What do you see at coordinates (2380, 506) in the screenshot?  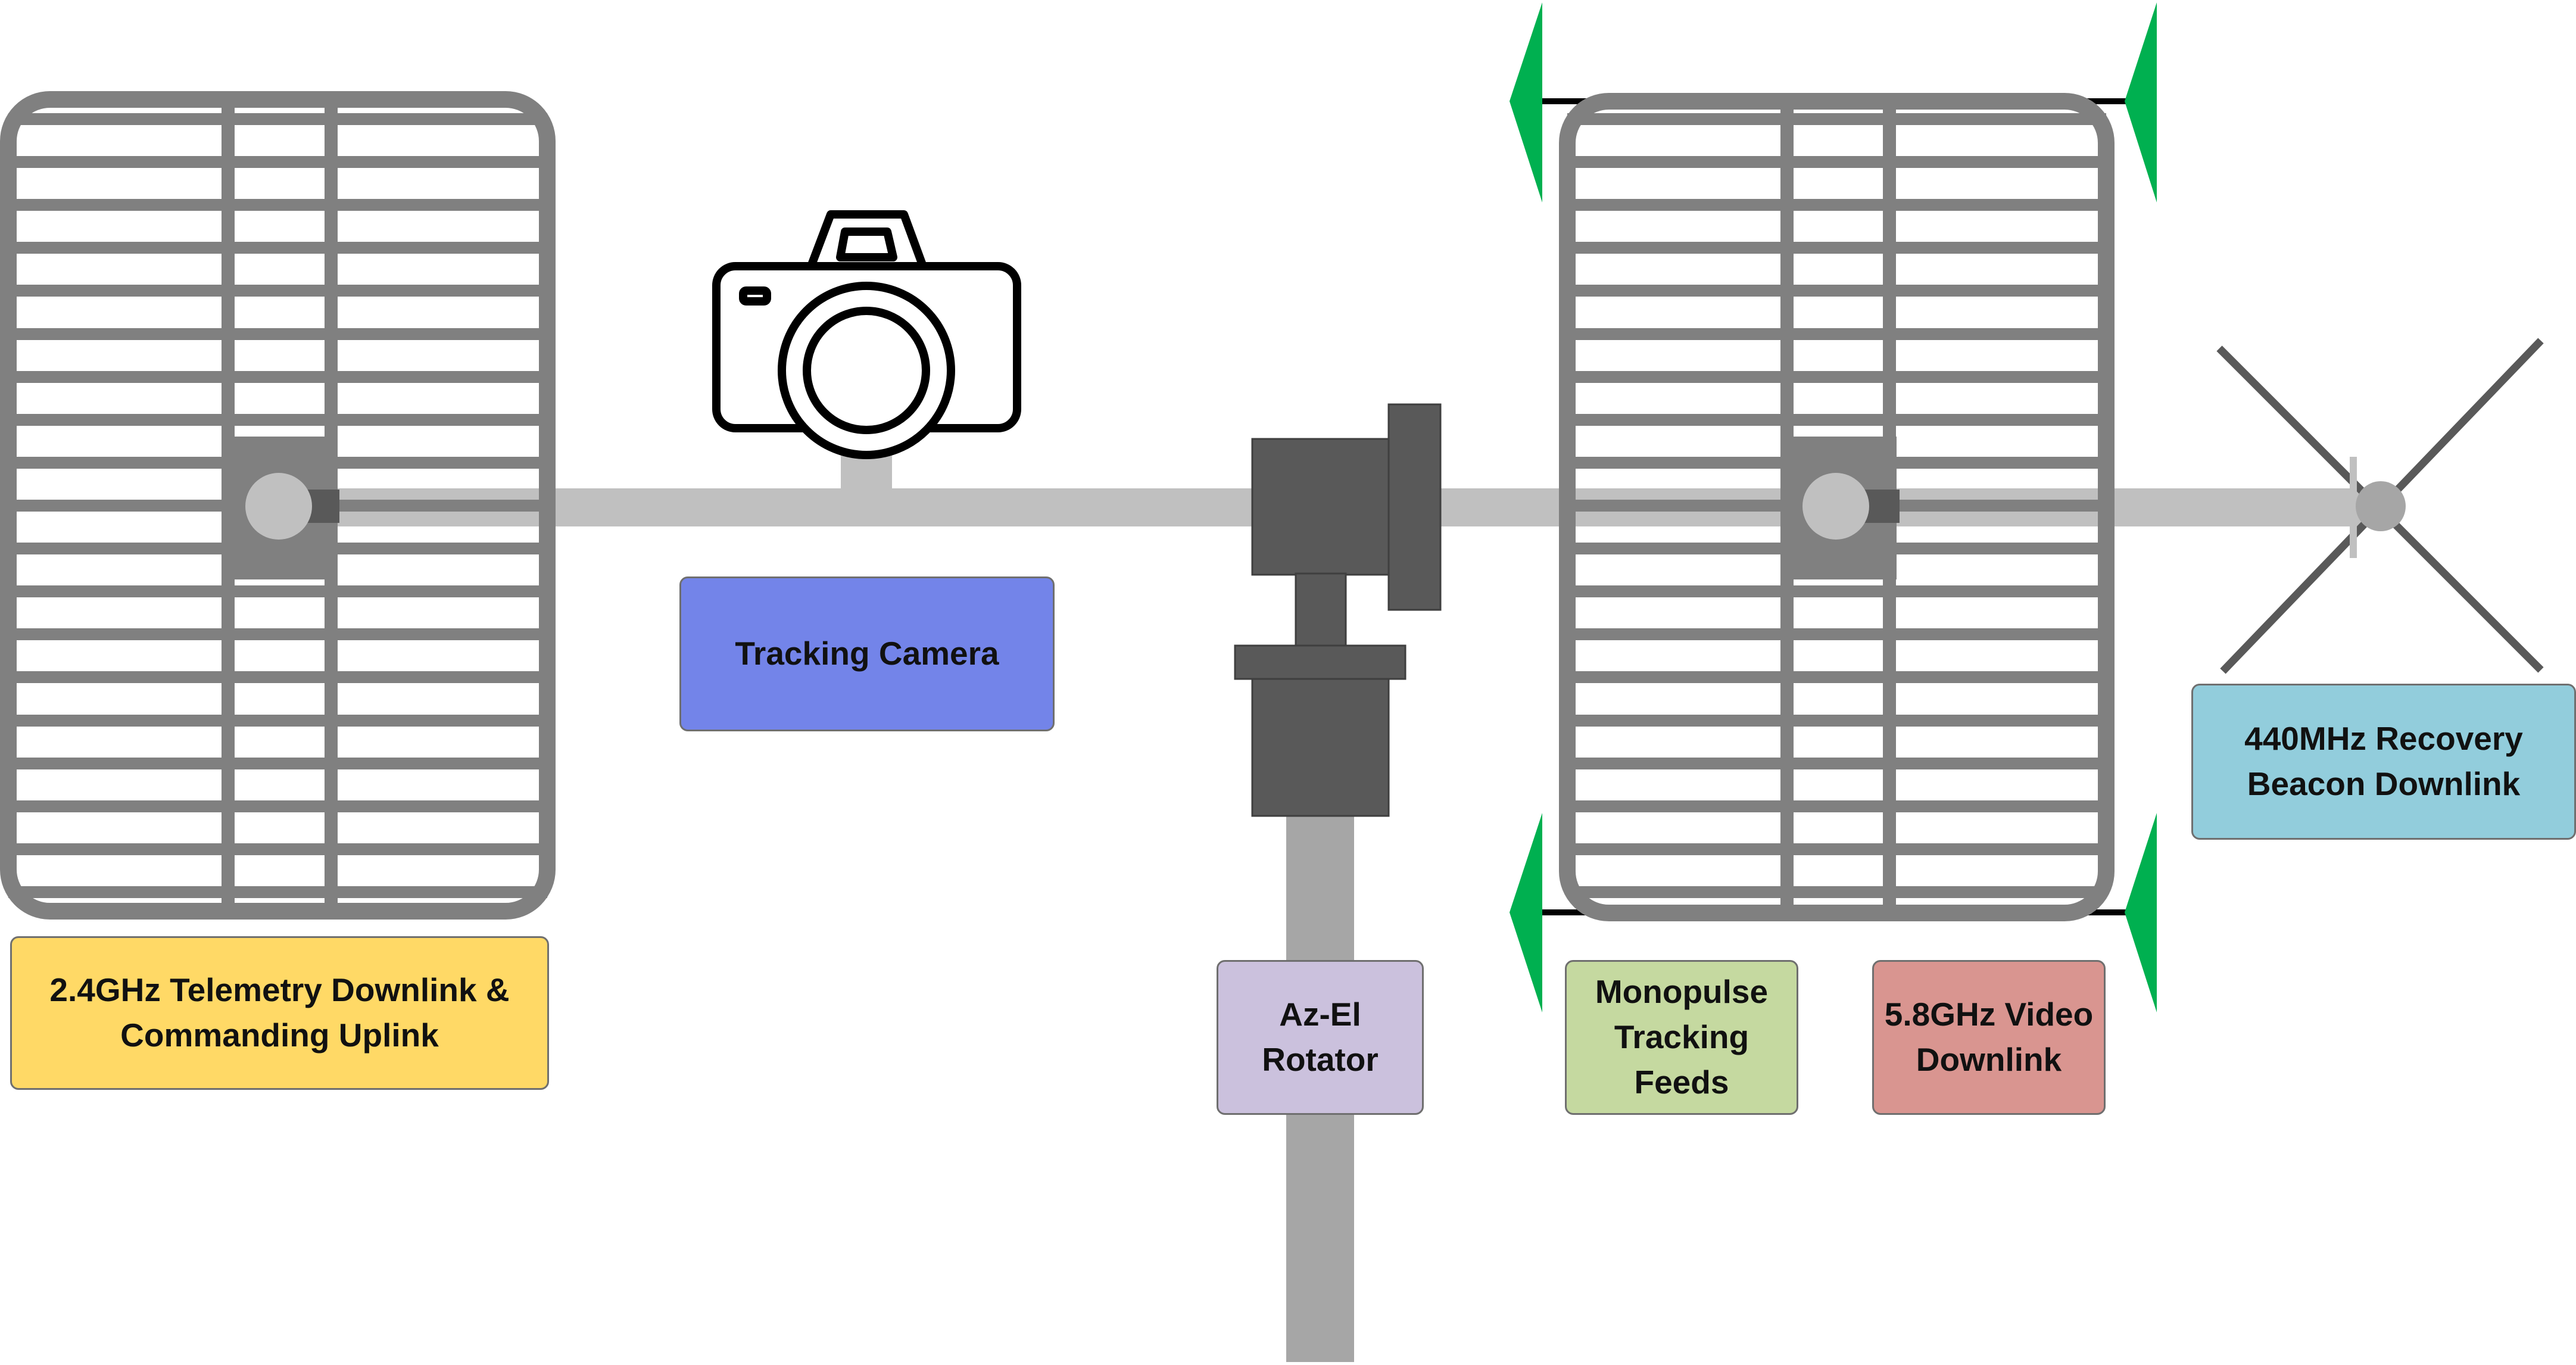 I see `crossed-yagi-antenna-icon` at bounding box center [2380, 506].